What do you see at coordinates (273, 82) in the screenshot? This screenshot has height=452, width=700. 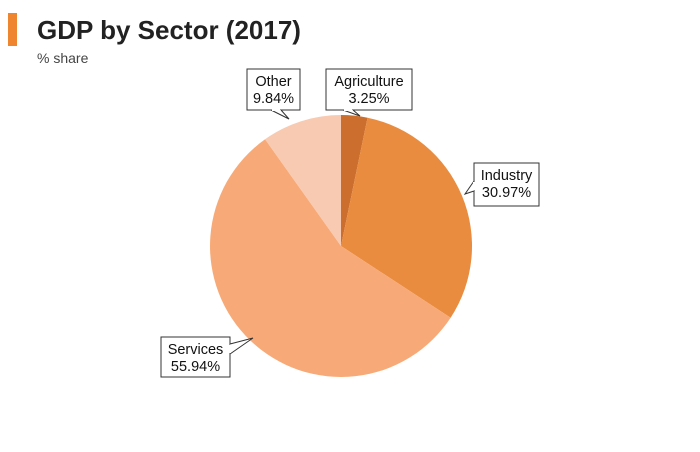 I see `slice-label: Other` at bounding box center [273, 82].